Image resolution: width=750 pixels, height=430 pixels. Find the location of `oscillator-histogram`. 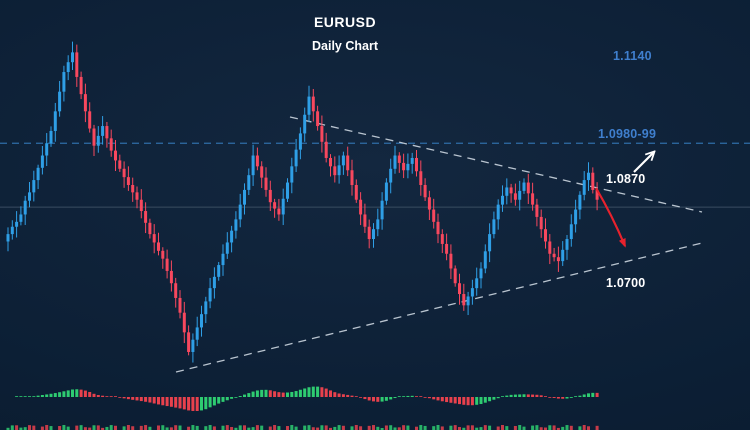

oscillator-histogram is located at coordinates (307, 398).